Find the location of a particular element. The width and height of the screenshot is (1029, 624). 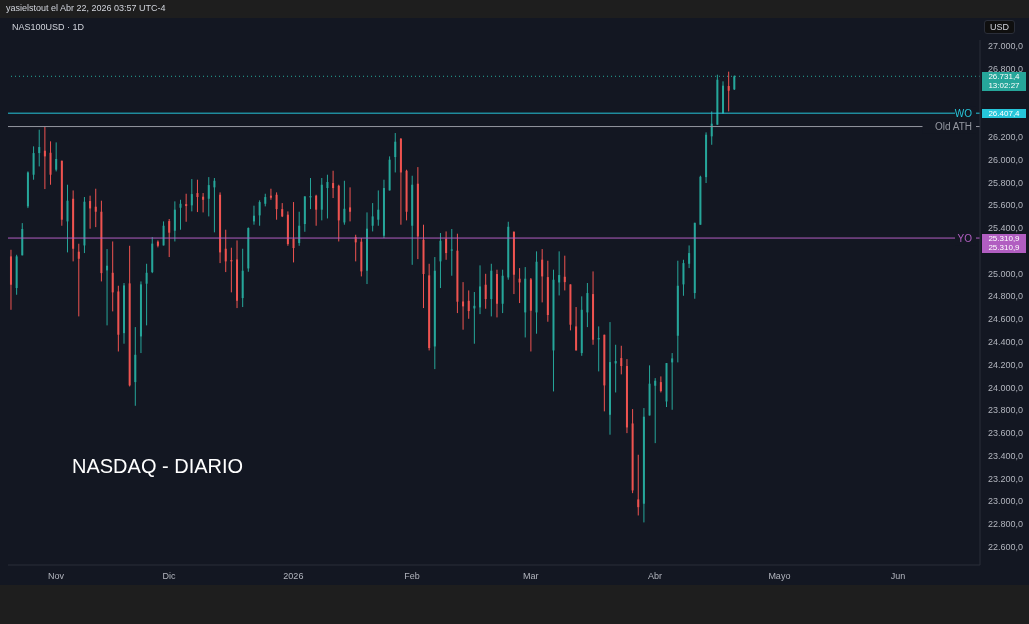

y-tick-label: 25.000,0 is located at coordinates (1006, 273).